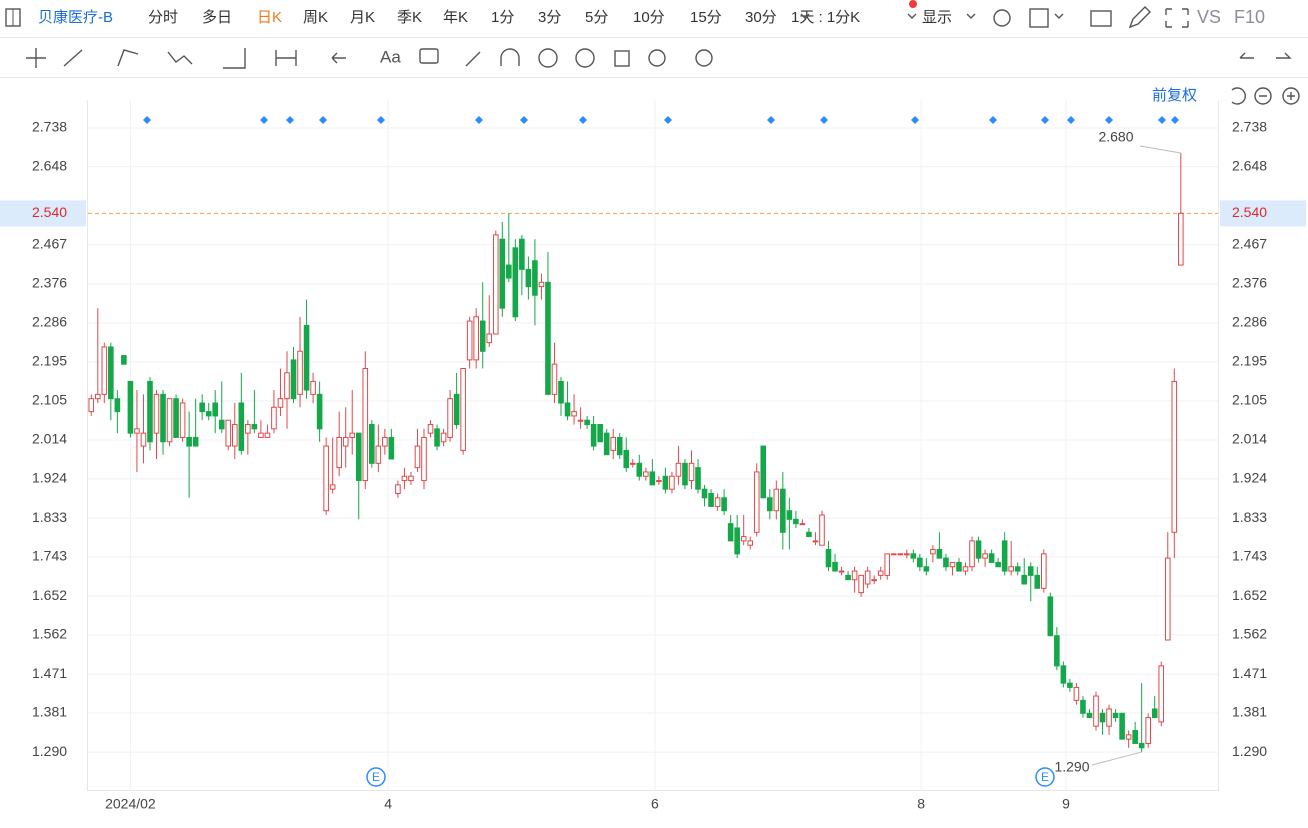 Image resolution: width=1308 pixels, height=828 pixels. Describe the element at coordinates (706, 17) in the screenshot. I see `period-tab: 15分` at that location.